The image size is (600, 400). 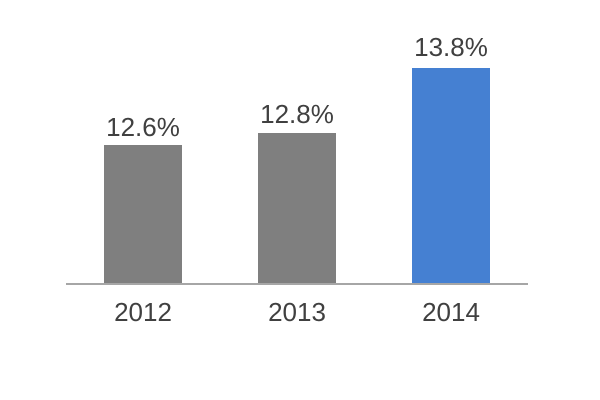 I want to click on value-label-2012: 12.6%, so click(x=143, y=127).